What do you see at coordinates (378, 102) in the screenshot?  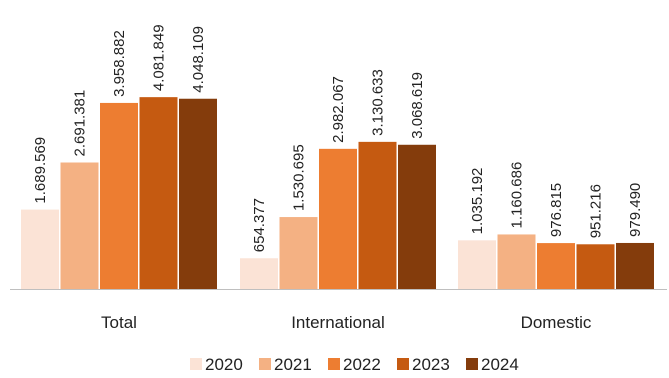 I see `value-label-international-2023: 3.130.633` at bounding box center [378, 102].